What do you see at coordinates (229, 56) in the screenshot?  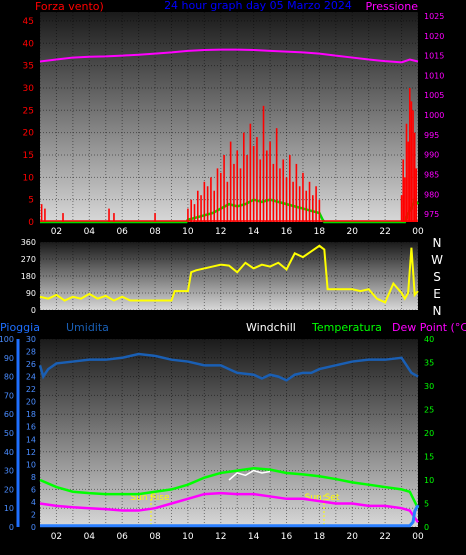 I see `pressure-series-line` at bounding box center [229, 56].